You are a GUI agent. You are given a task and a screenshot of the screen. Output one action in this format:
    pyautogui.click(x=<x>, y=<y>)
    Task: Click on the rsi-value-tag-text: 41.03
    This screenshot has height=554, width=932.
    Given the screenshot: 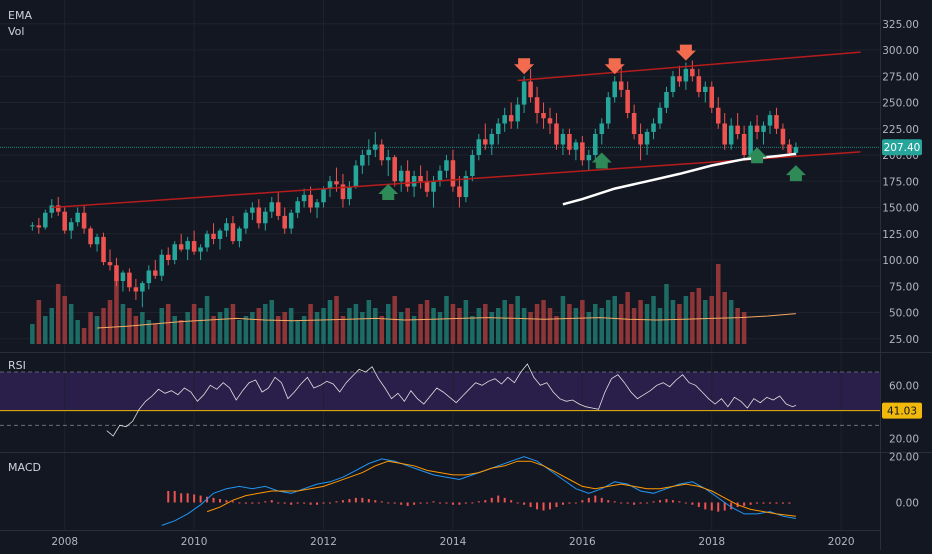 What is the action you would take?
    pyautogui.click(x=902, y=412)
    